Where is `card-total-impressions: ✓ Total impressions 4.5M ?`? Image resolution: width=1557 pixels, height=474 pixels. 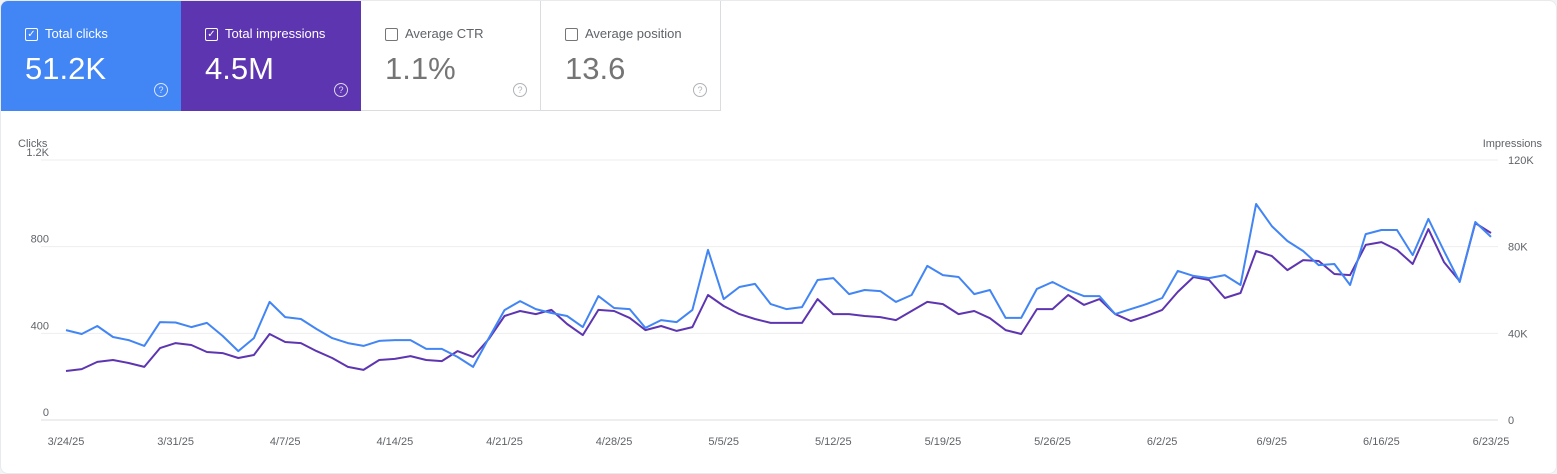
card-total-impressions: ✓ Total impressions 4.5M ? is located at coordinates (271, 56).